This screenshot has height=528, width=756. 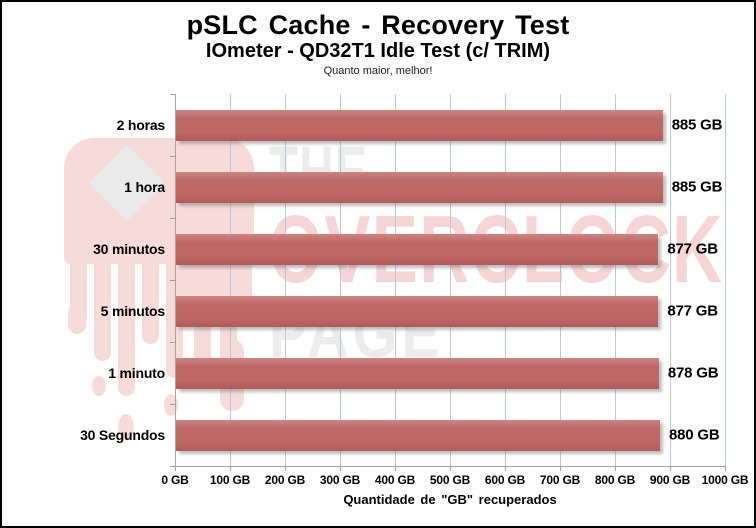 What do you see at coordinates (417, 249) in the screenshot?
I see `bar-30-minutos` at bounding box center [417, 249].